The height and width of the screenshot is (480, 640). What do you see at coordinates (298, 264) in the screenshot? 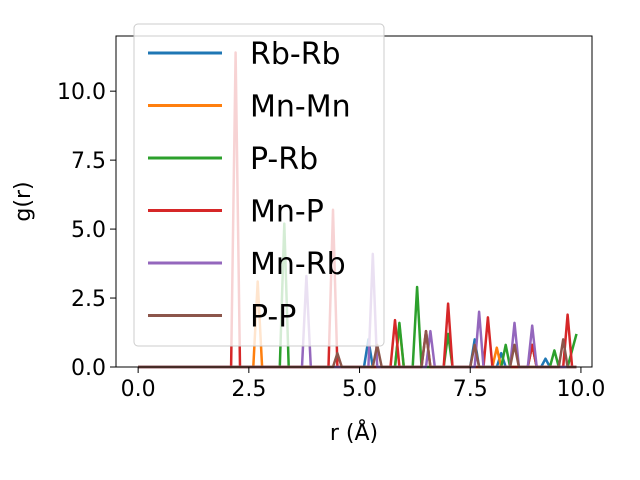
I see `legend-label-mn-rb: Mn-Rb` at bounding box center [298, 264].